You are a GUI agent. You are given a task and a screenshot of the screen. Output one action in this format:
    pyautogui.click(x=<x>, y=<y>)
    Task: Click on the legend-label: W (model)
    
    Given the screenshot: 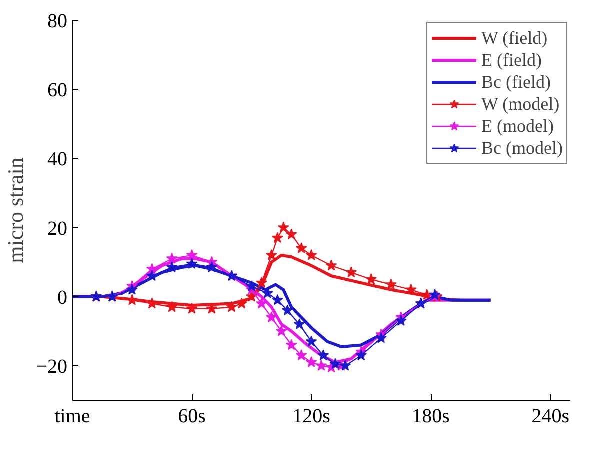 What is the action you would take?
    pyautogui.click(x=521, y=104)
    